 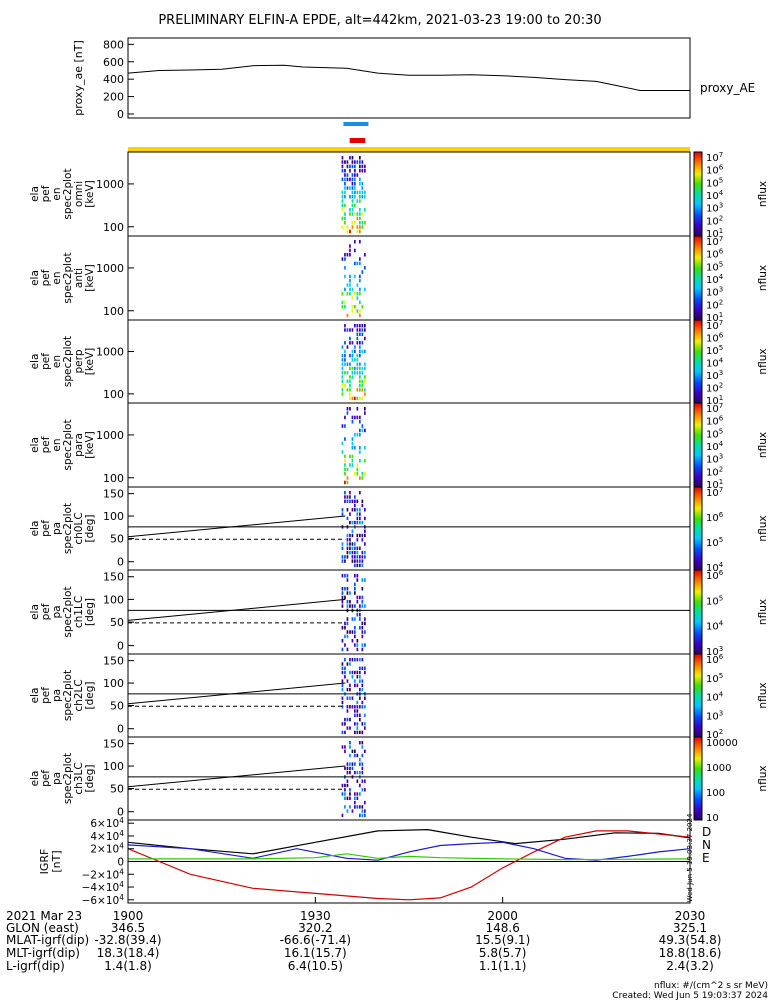 I want to click on x-tick-label: 1900, so click(x=128, y=916).